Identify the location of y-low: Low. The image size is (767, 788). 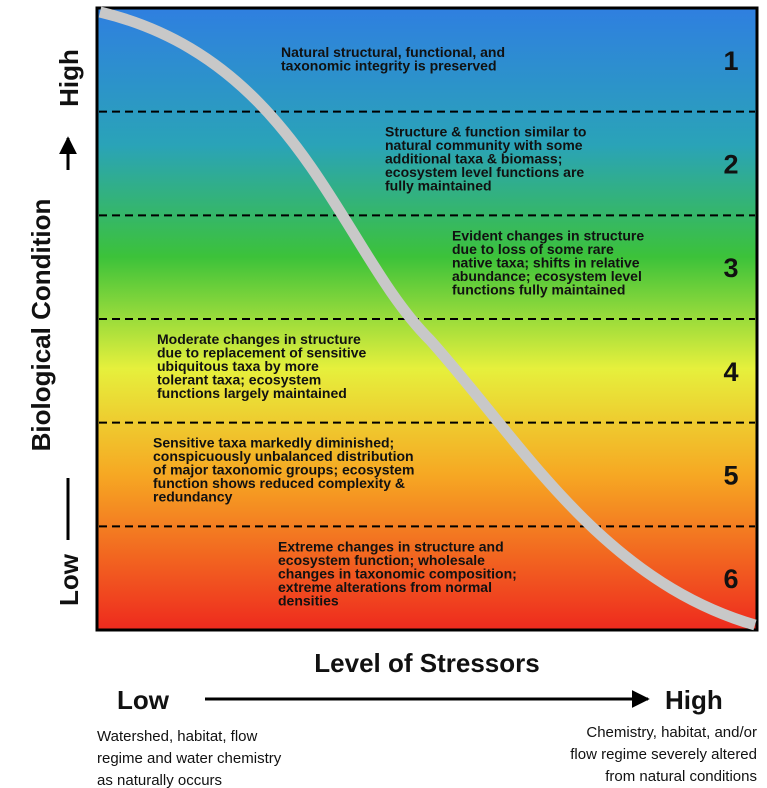
(69, 579).